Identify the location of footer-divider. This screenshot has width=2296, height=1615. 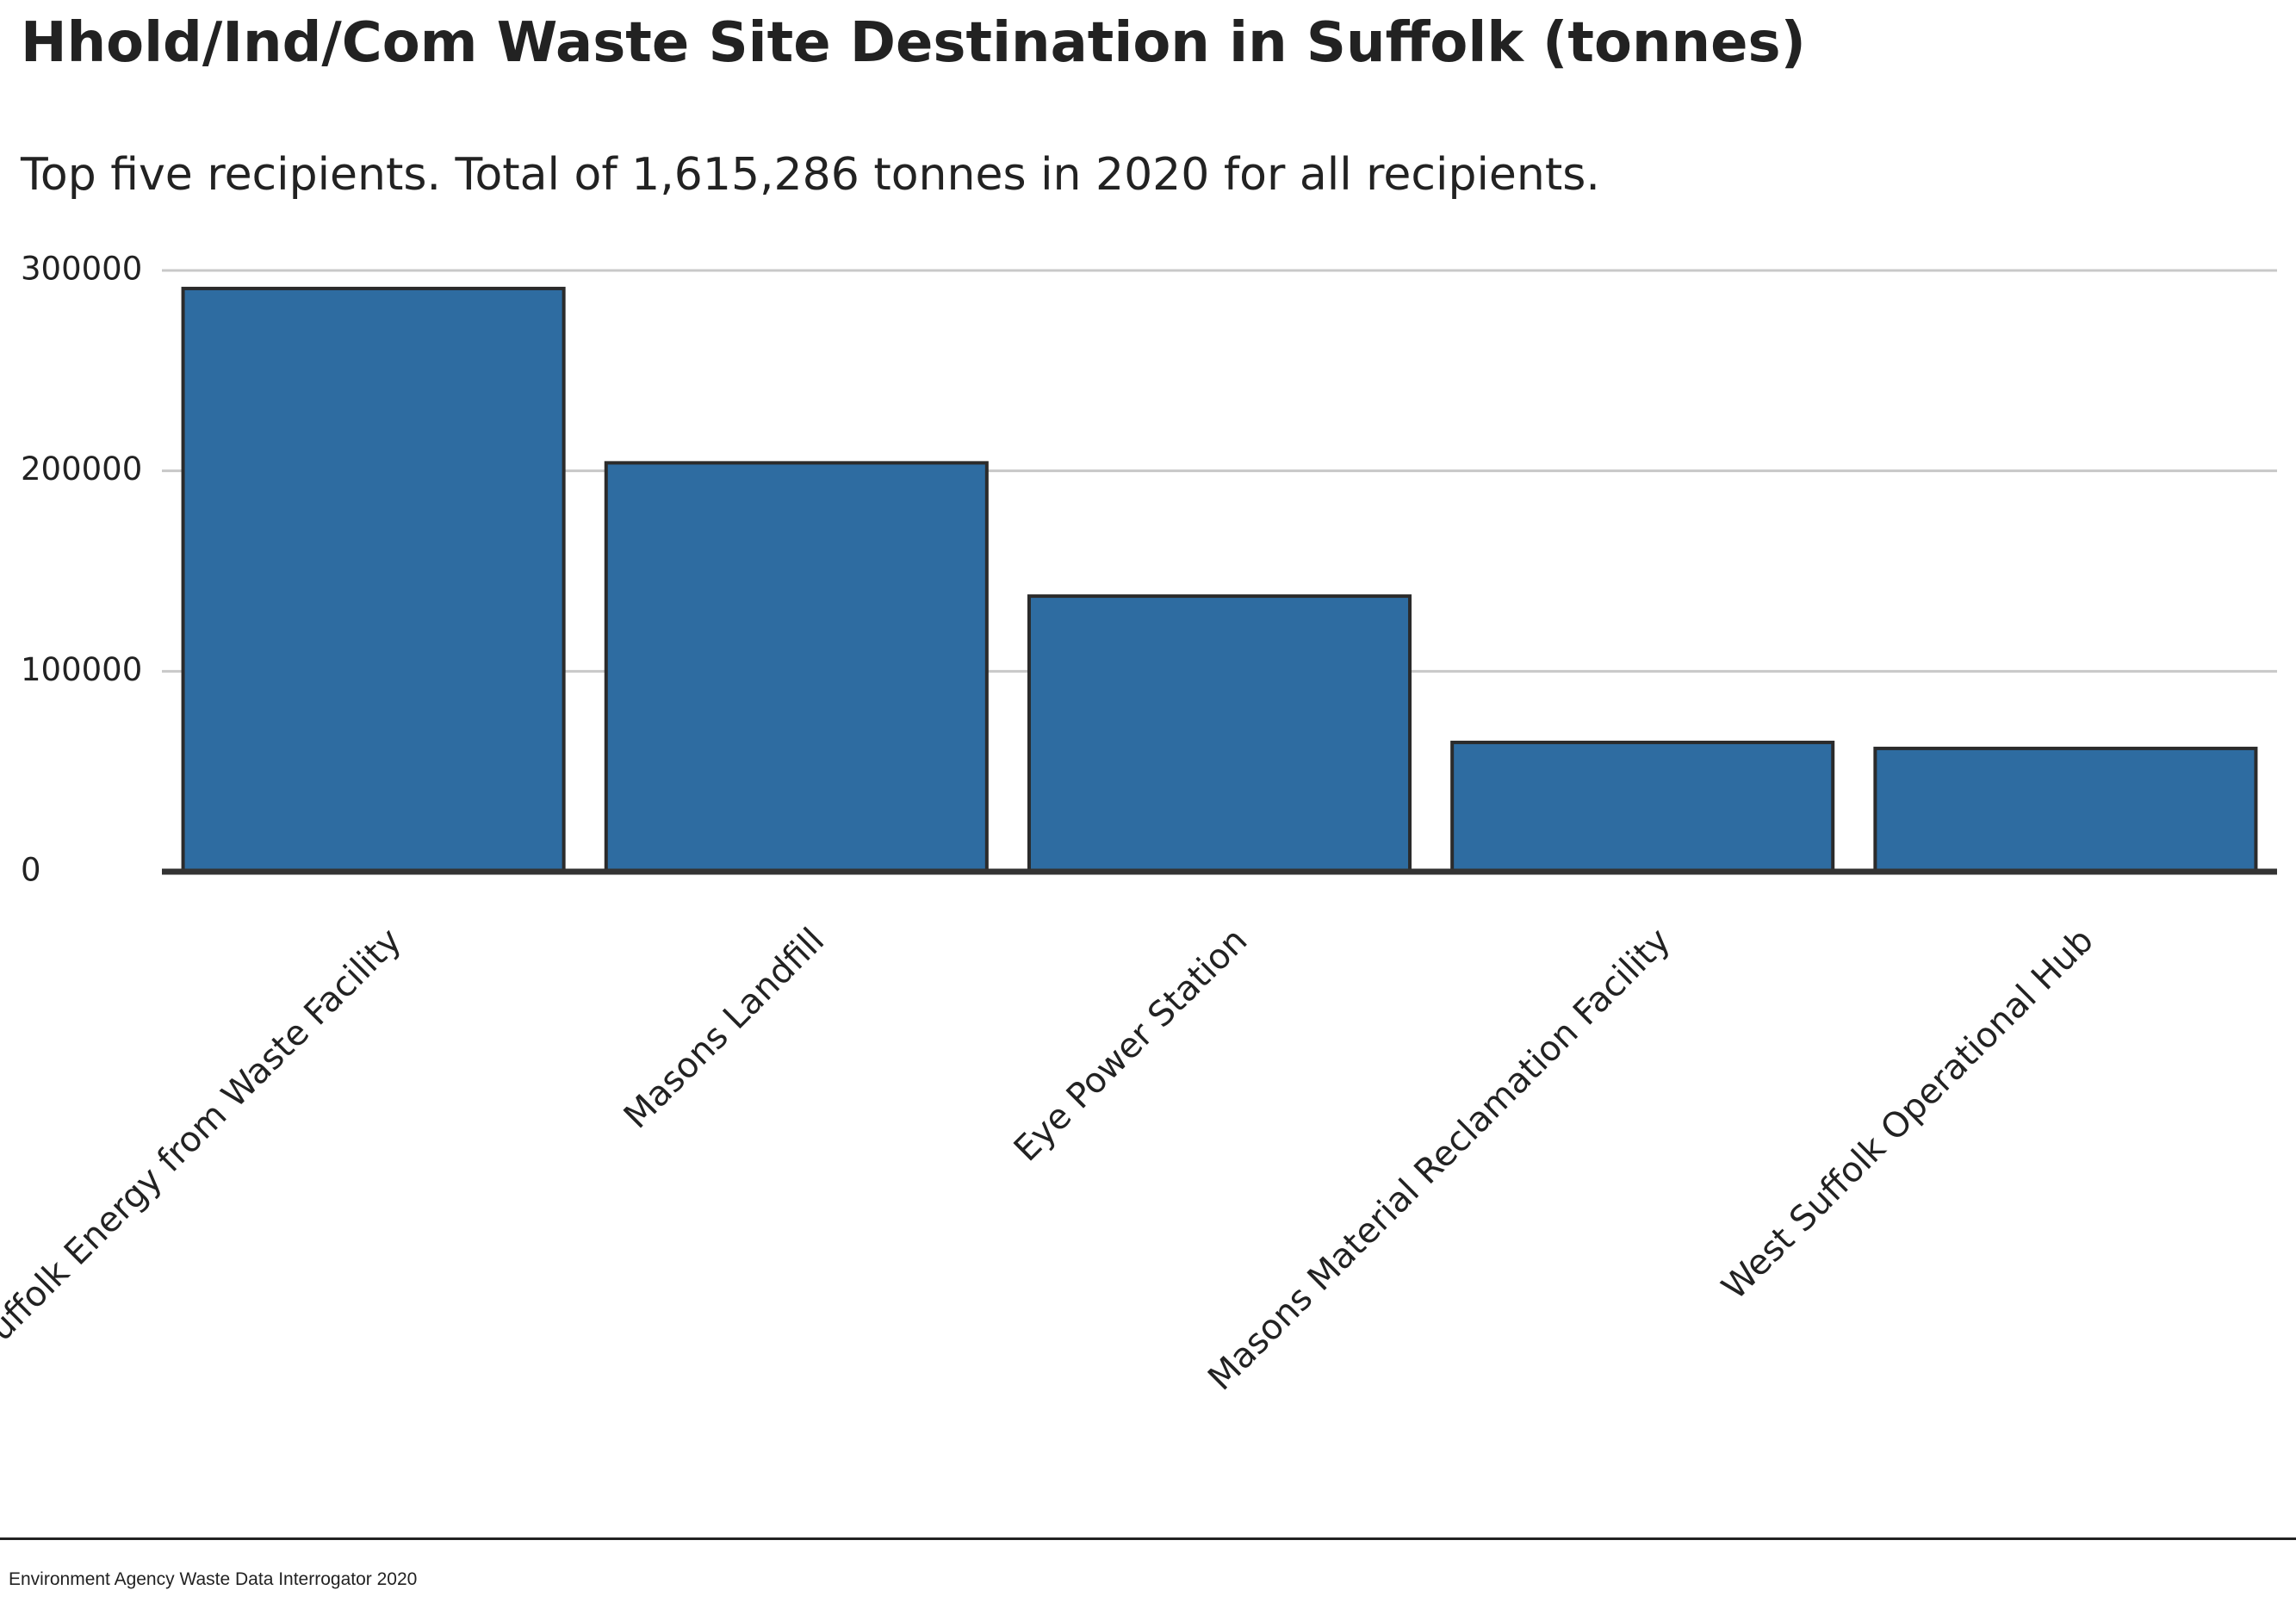
(1148, 1538).